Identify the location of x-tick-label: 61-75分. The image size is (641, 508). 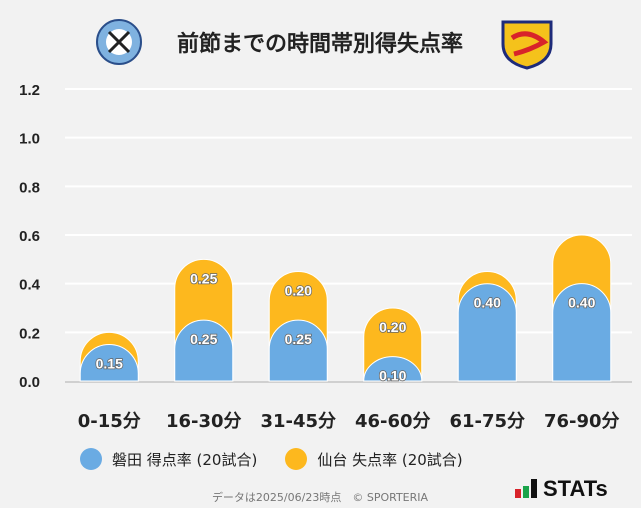
(487, 421).